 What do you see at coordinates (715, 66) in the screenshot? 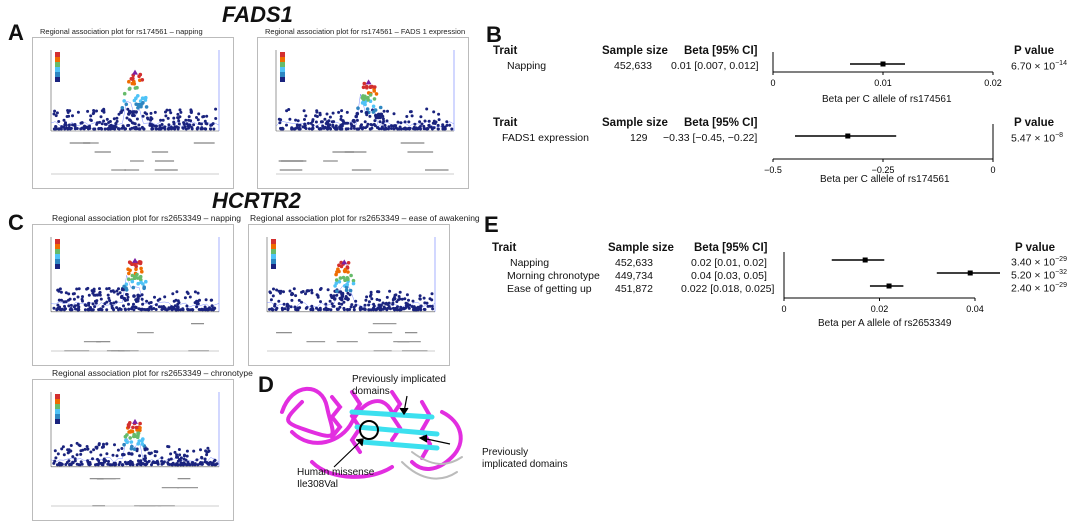
I see `b1-beta: 0.01 [0.007, 0.012]` at bounding box center [715, 66].